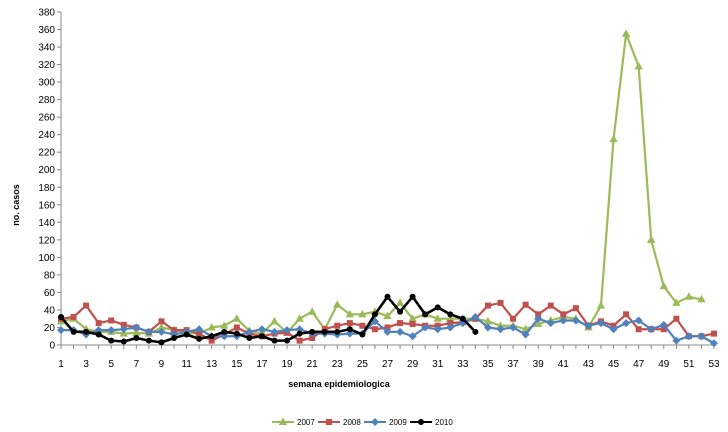 This screenshot has width=728, height=432. What do you see at coordinates (388, 364) in the screenshot?
I see `x-tick-label: 27` at bounding box center [388, 364].